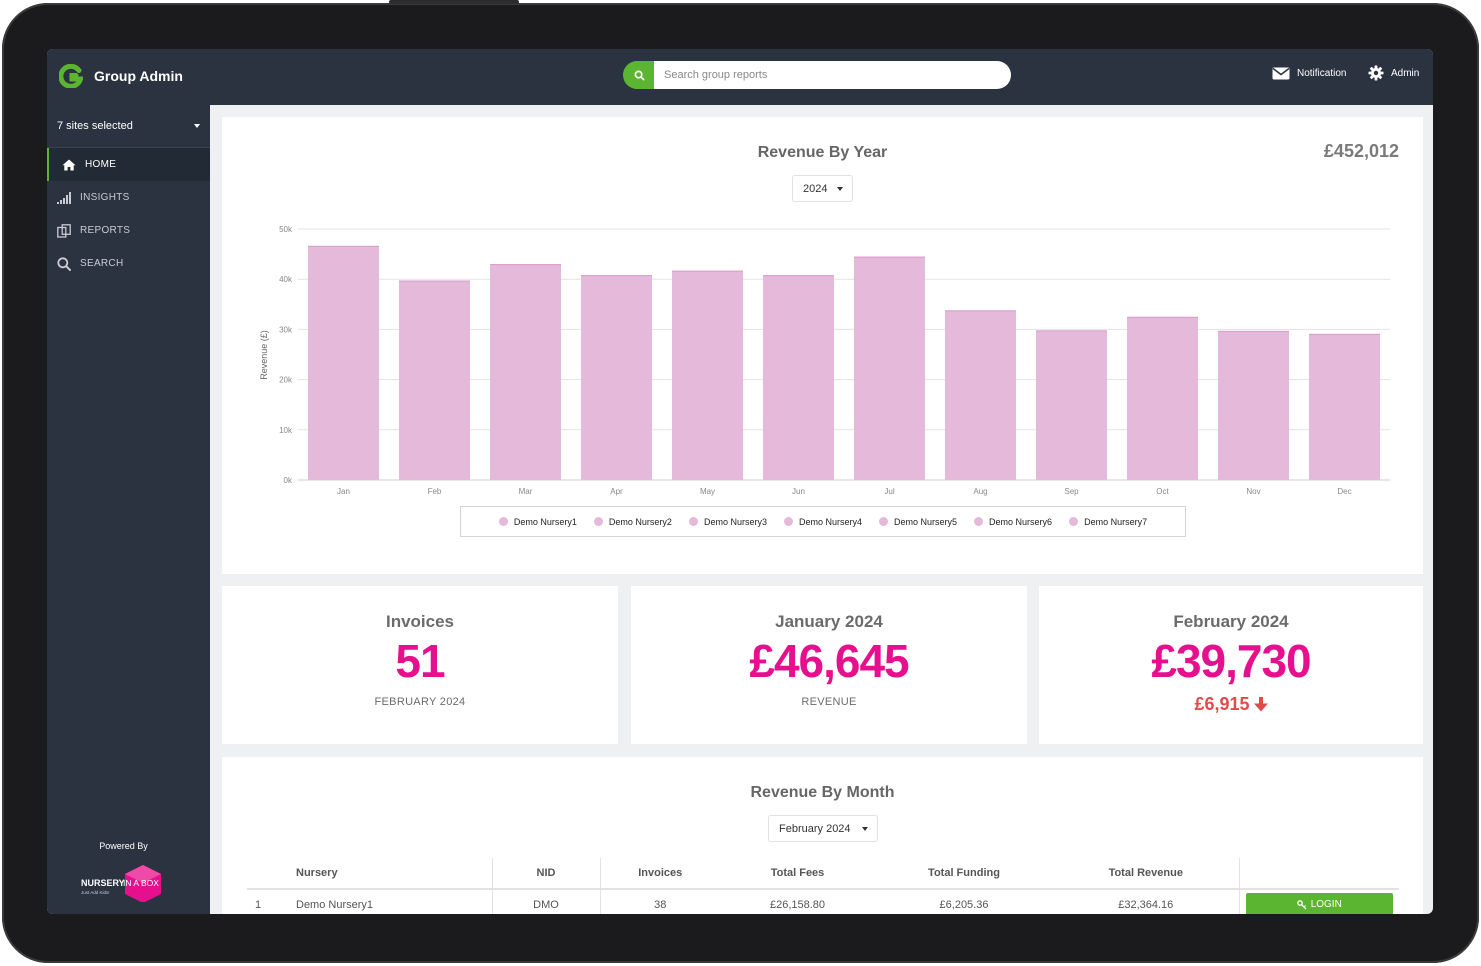 The width and height of the screenshot is (1481, 966). I want to click on legend-item-nursery4: Demo Nursery4, so click(822, 522).